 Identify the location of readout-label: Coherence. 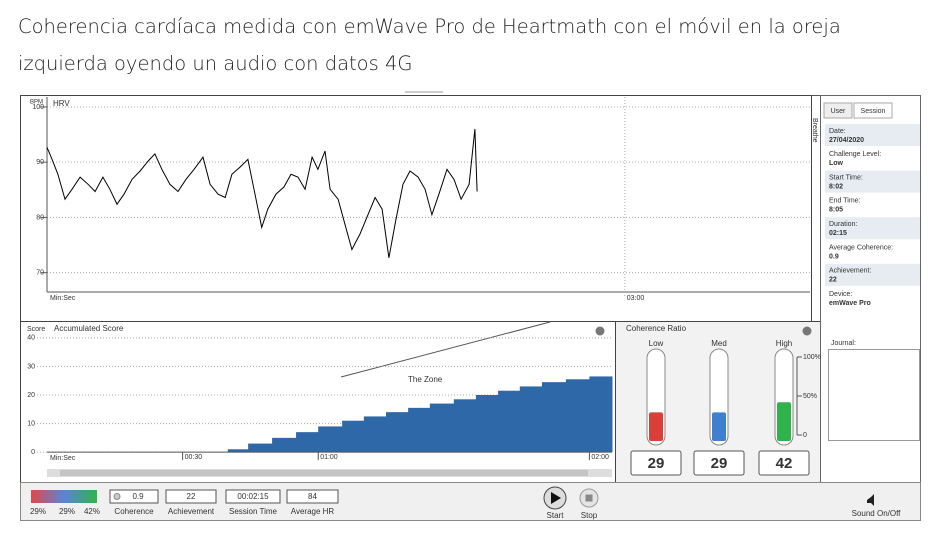
(134, 511).